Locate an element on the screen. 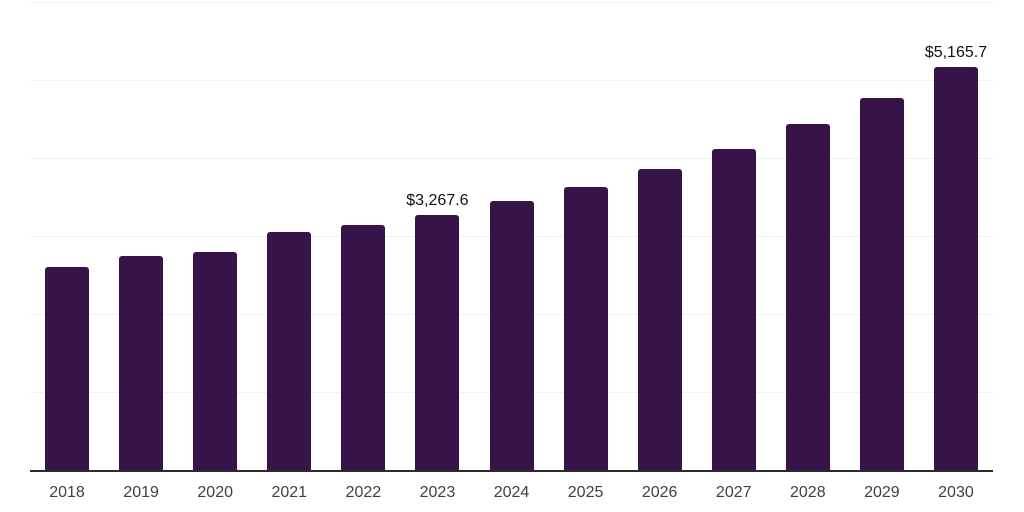 The height and width of the screenshot is (512, 1024). bar-2019 is located at coordinates (141, 362).